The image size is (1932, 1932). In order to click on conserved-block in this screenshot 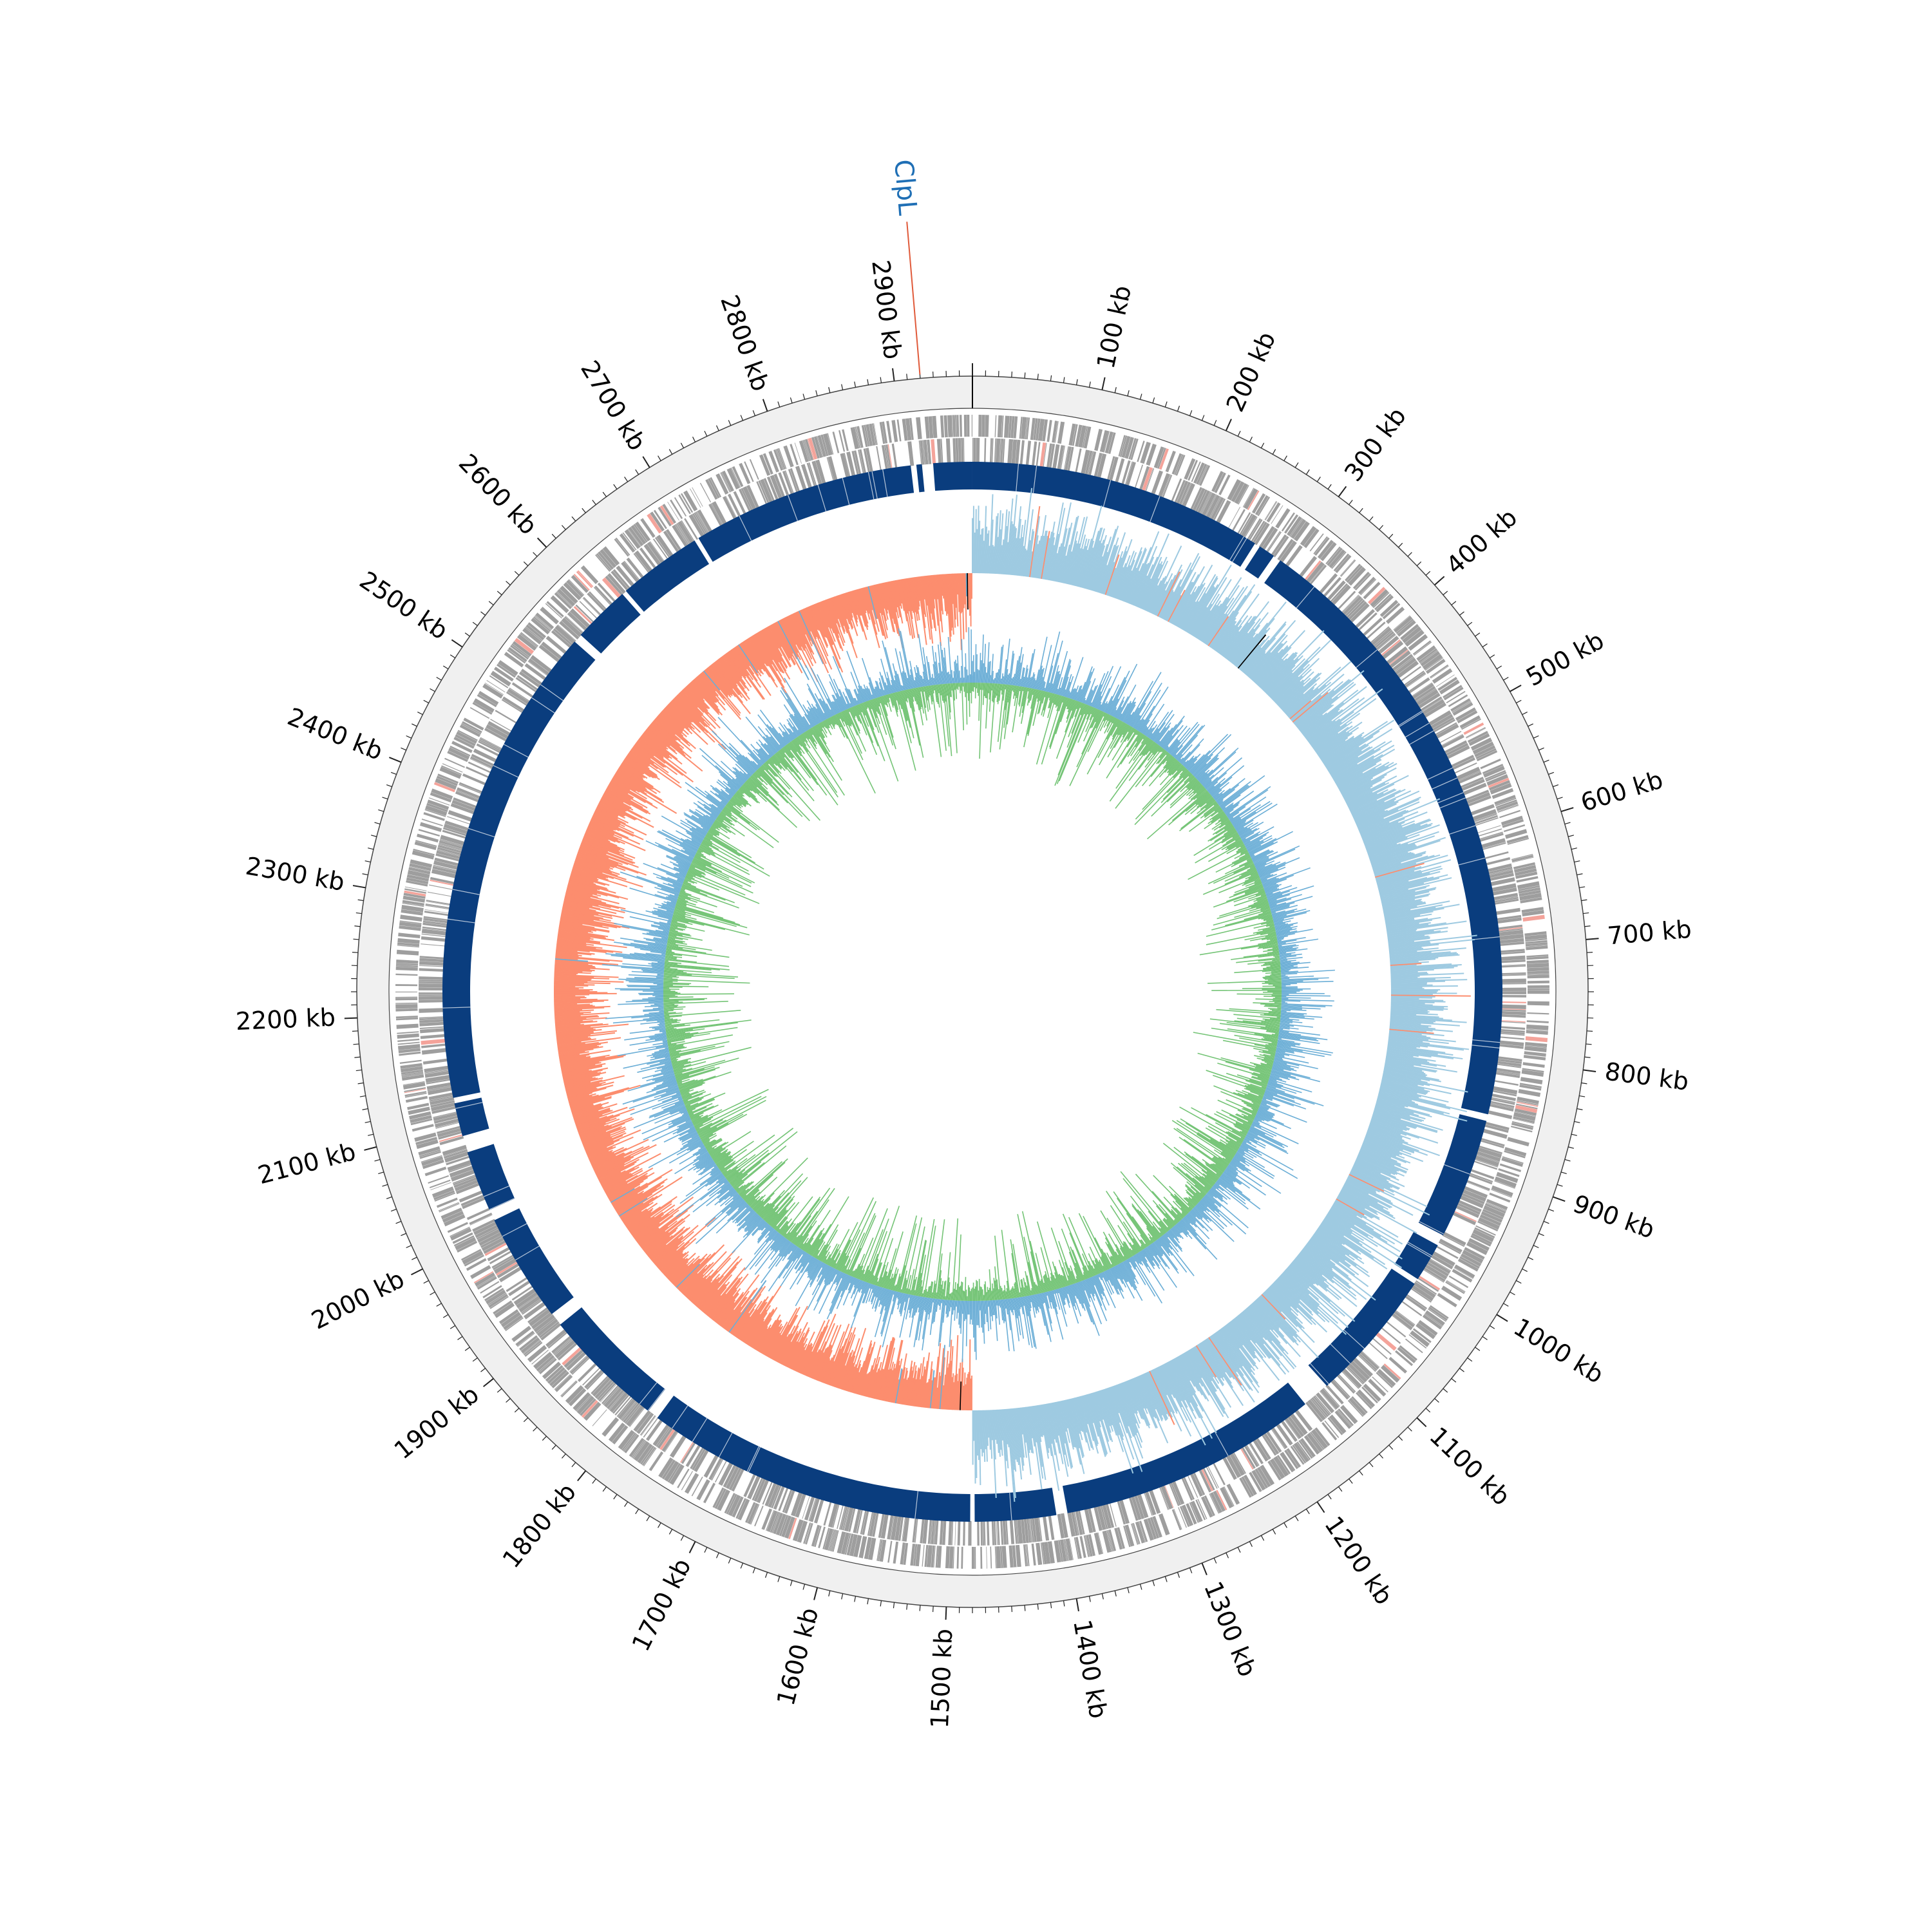, I will do `click(1383, 838)`.